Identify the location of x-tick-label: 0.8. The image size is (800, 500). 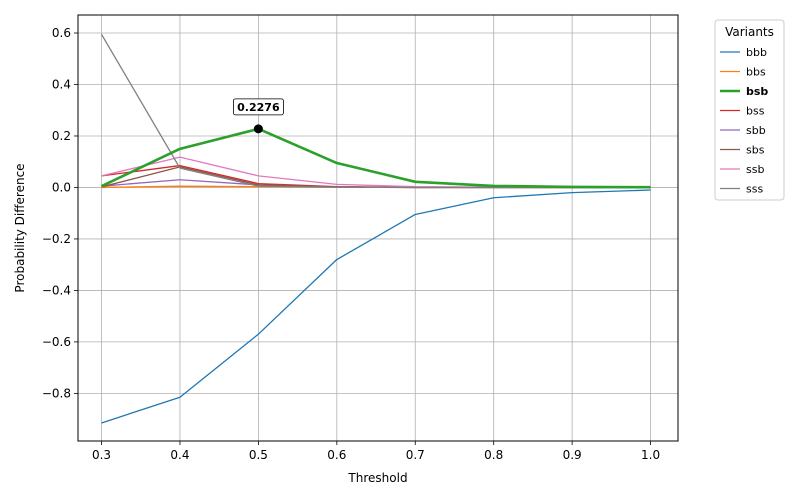
(493, 455).